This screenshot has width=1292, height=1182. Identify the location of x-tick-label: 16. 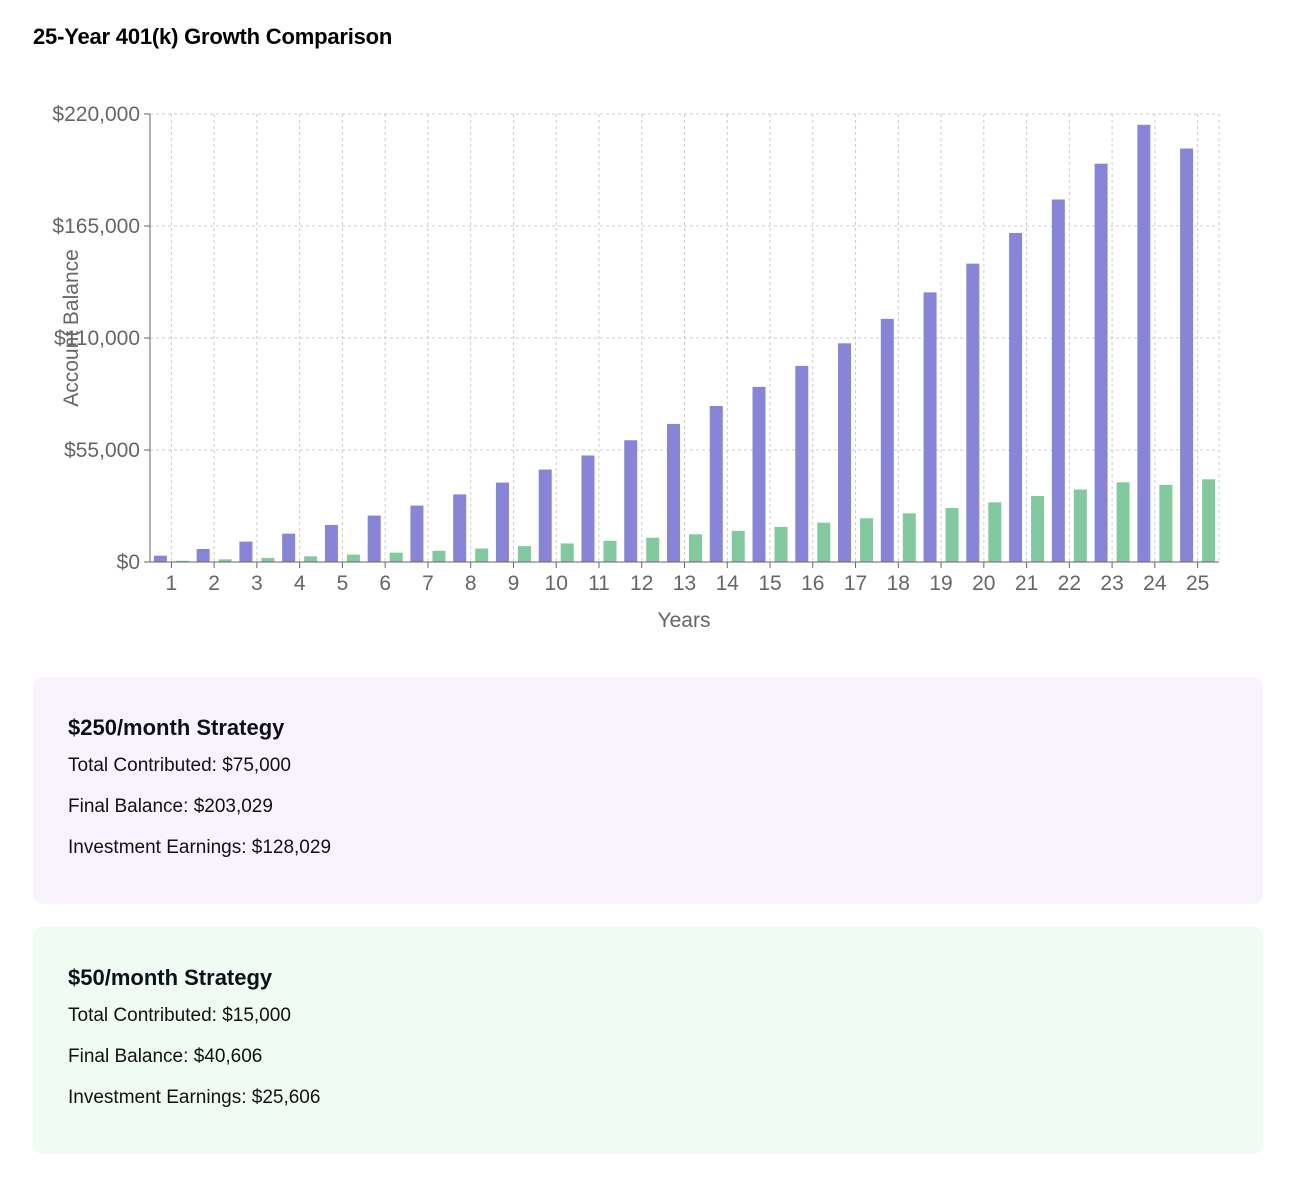
(812, 583).